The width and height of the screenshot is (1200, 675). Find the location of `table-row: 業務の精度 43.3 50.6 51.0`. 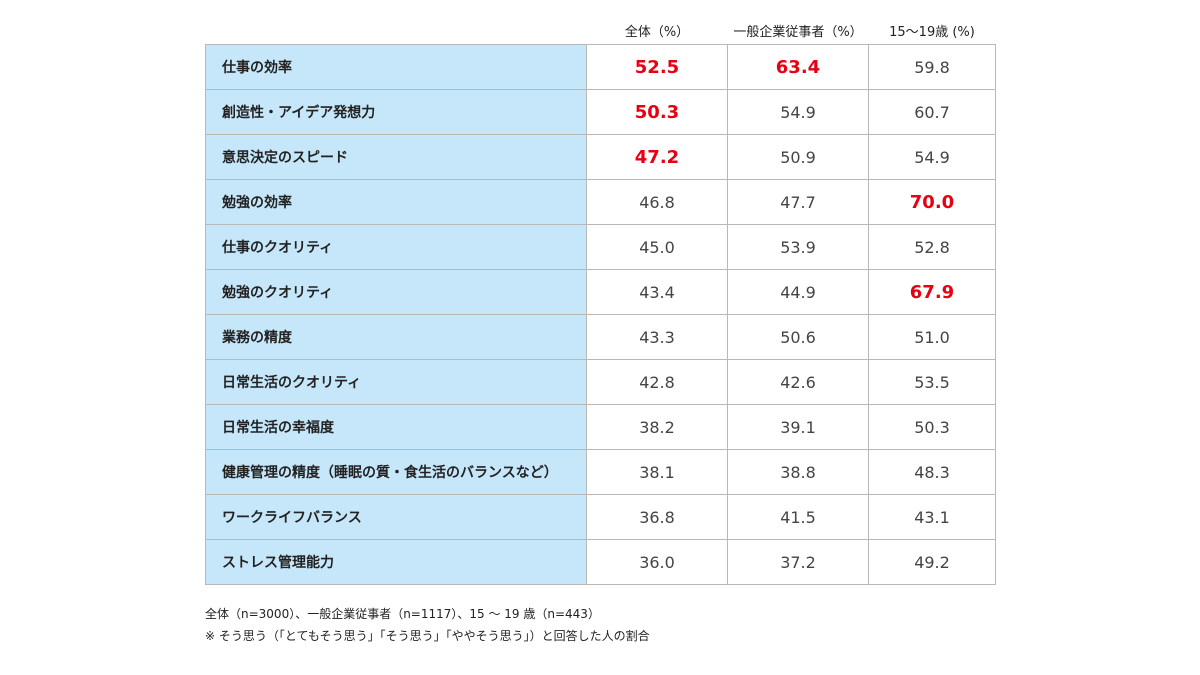

table-row: 業務の精度 43.3 50.6 51.0 is located at coordinates (600, 337).